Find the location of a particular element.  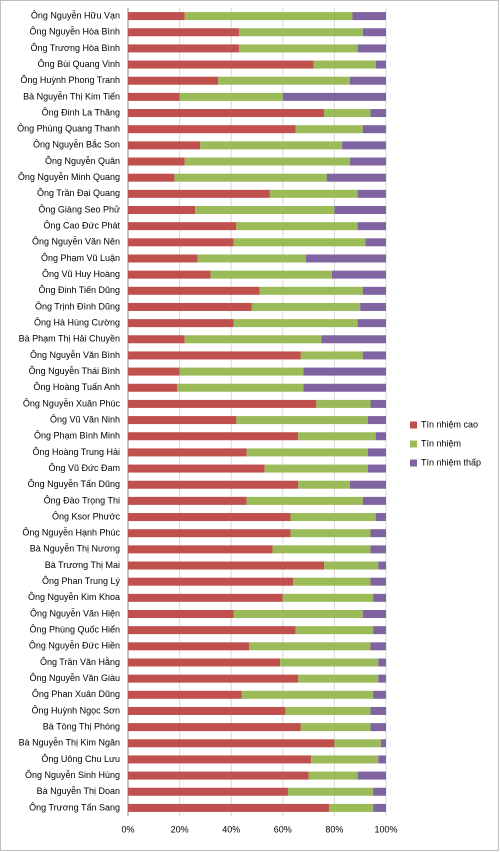

y-tick-label: Ông Trương Tấn Sang is located at coordinates (74, 807).